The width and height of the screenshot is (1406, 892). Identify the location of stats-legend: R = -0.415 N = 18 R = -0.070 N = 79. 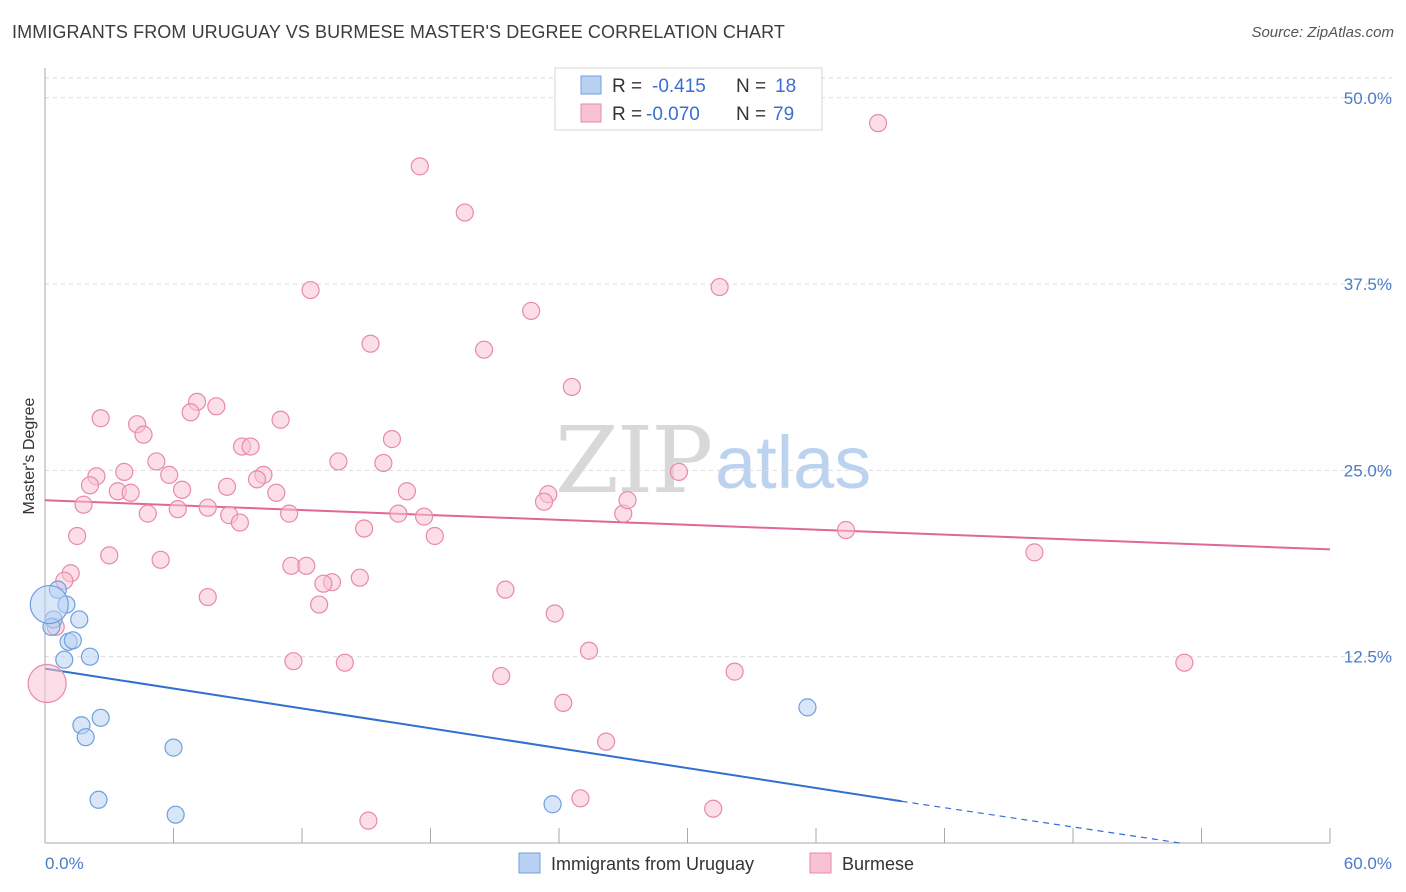
(688, 99).